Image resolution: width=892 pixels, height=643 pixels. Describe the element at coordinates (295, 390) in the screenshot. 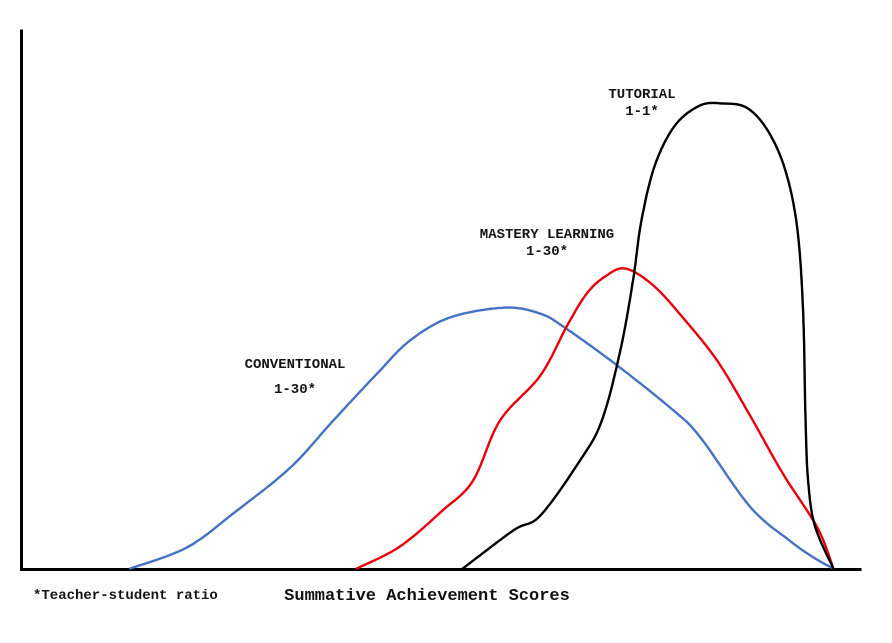

I see `annotation-conventional-ratio: 1-30*` at that location.